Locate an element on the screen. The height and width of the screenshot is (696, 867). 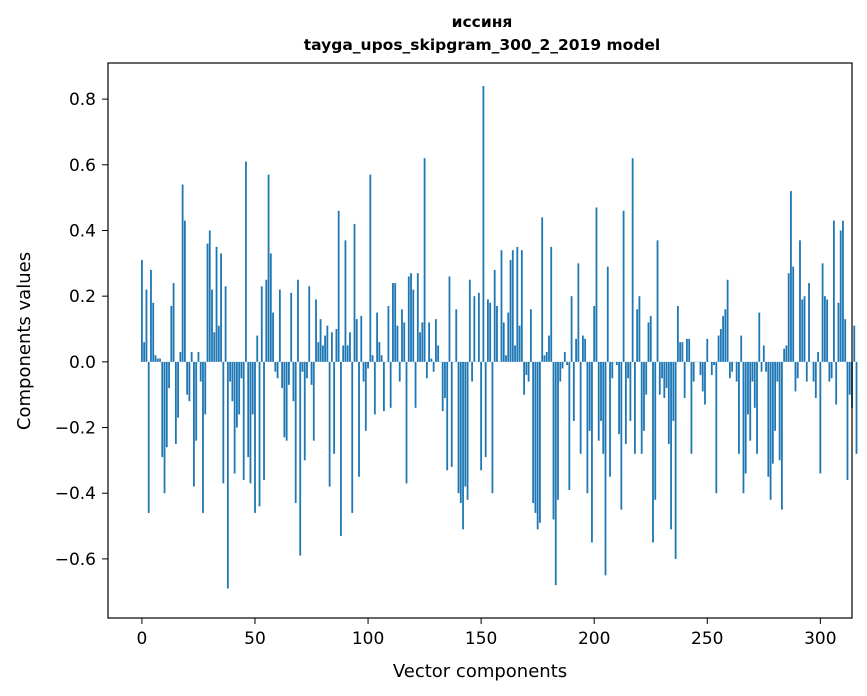
y-tick-label: 0.8 is located at coordinates (82, 100).